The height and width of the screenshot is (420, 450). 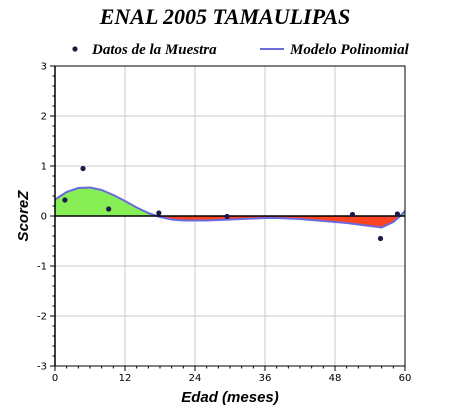 I want to click on x-tick-label: 36, so click(x=265, y=378).